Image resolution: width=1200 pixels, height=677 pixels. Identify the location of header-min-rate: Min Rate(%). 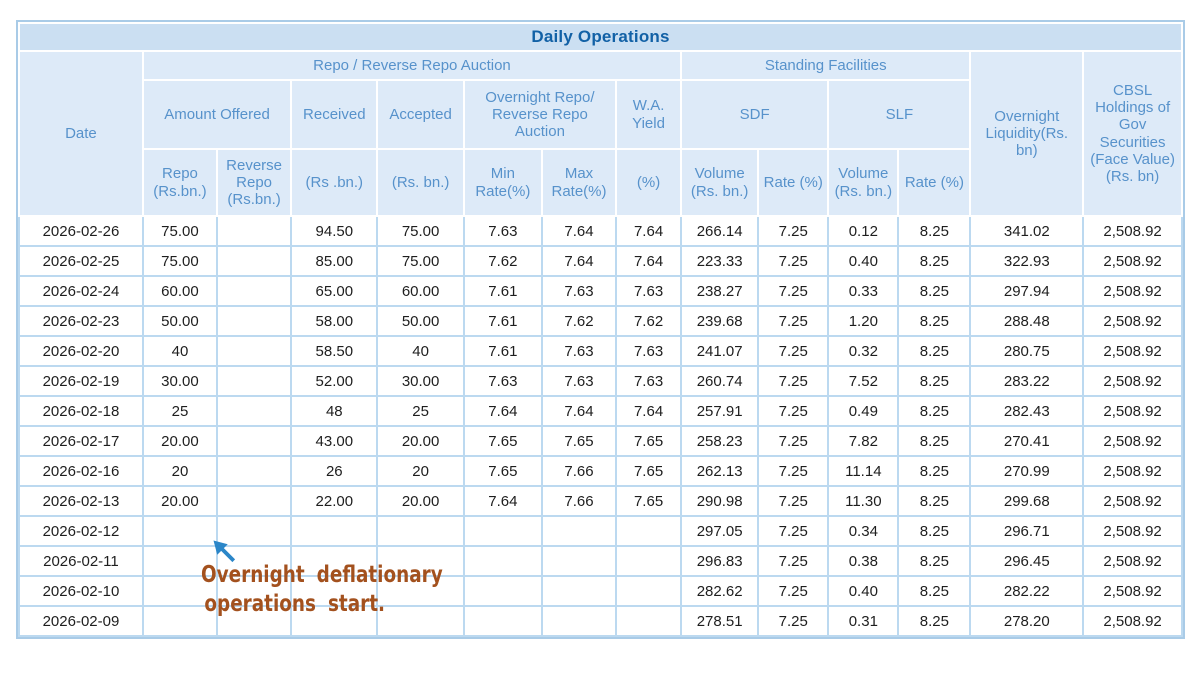
(502, 182).